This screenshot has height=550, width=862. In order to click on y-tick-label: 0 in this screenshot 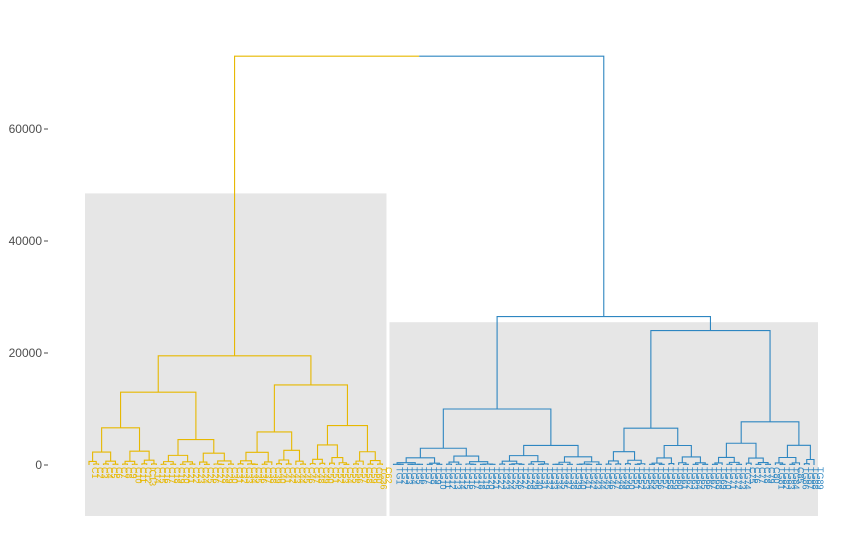, I will do `click(38, 465)`.